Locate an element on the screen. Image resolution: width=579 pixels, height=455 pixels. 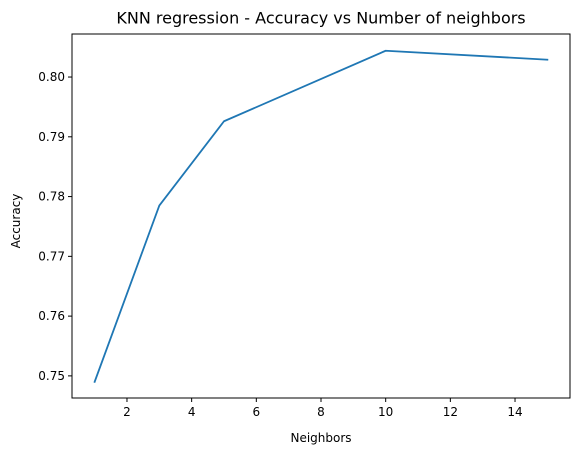
x-tick-label: 2 is located at coordinates (127, 412).